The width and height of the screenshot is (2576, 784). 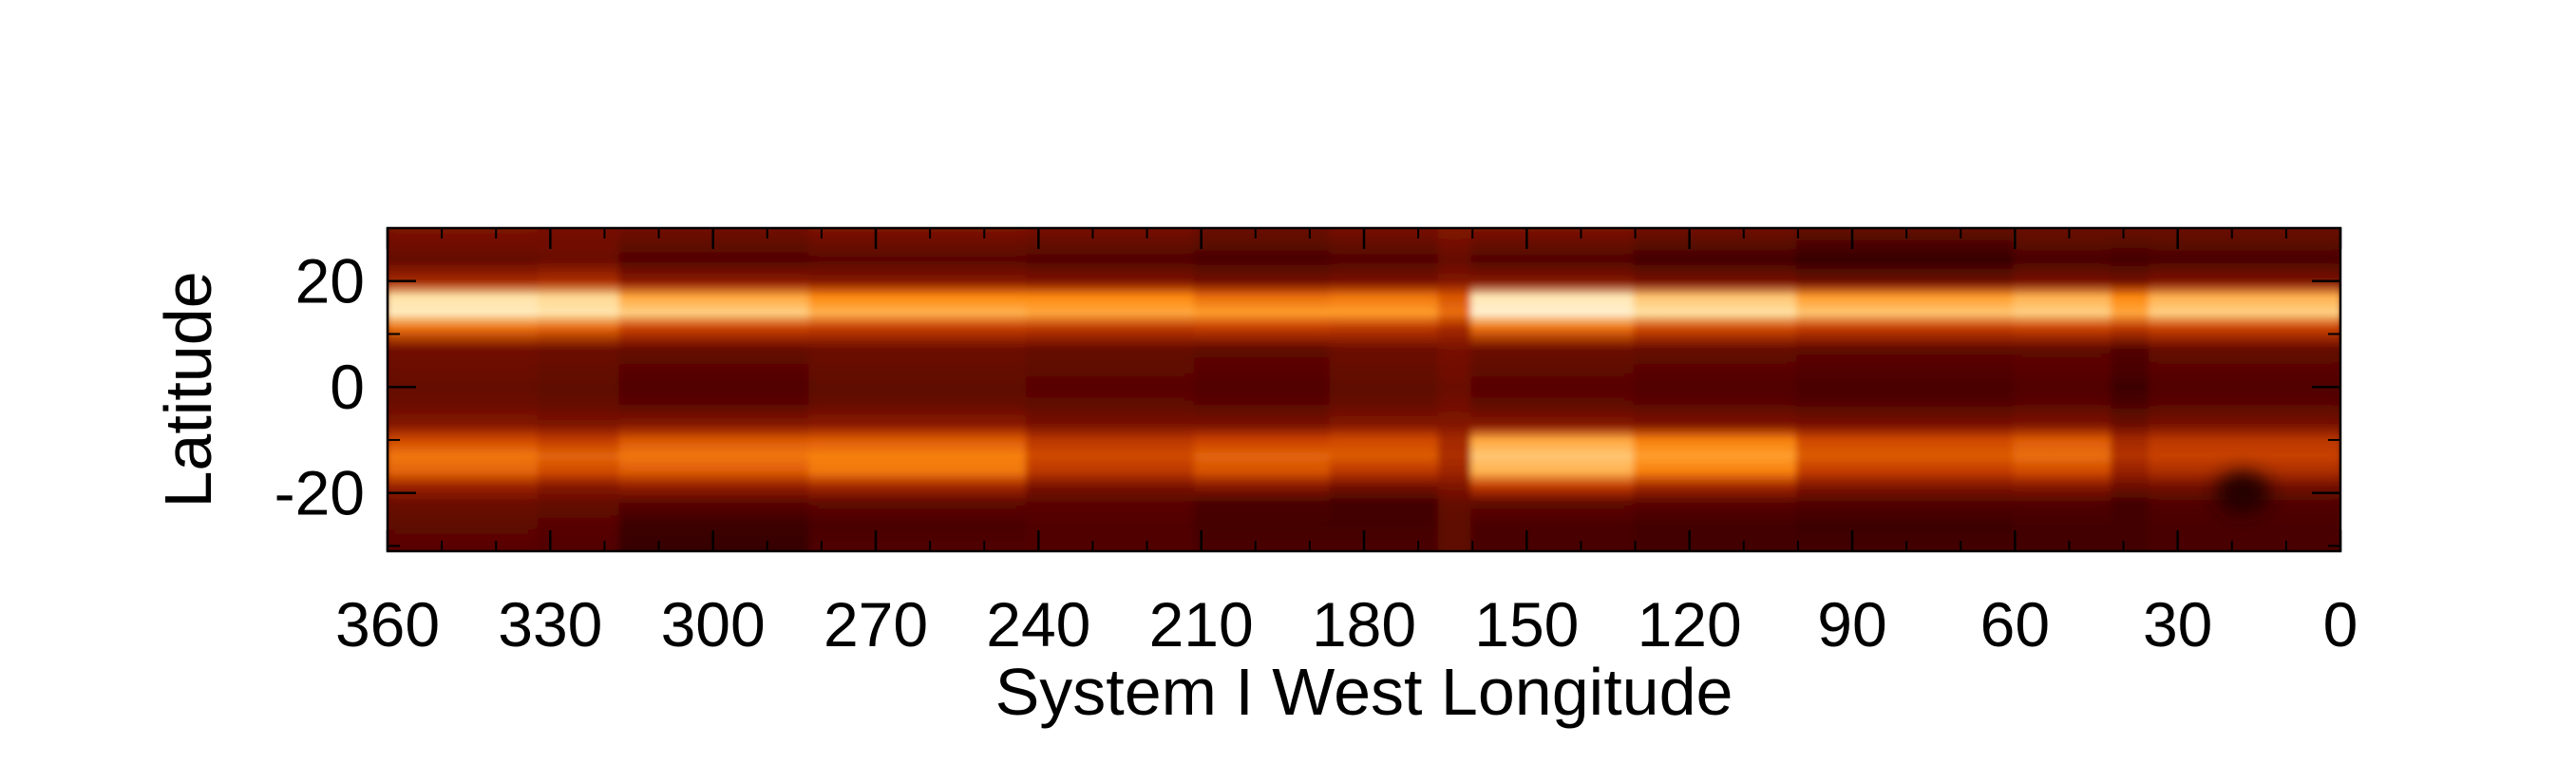 I want to click on heatmap-features, so click(x=2242, y=493).